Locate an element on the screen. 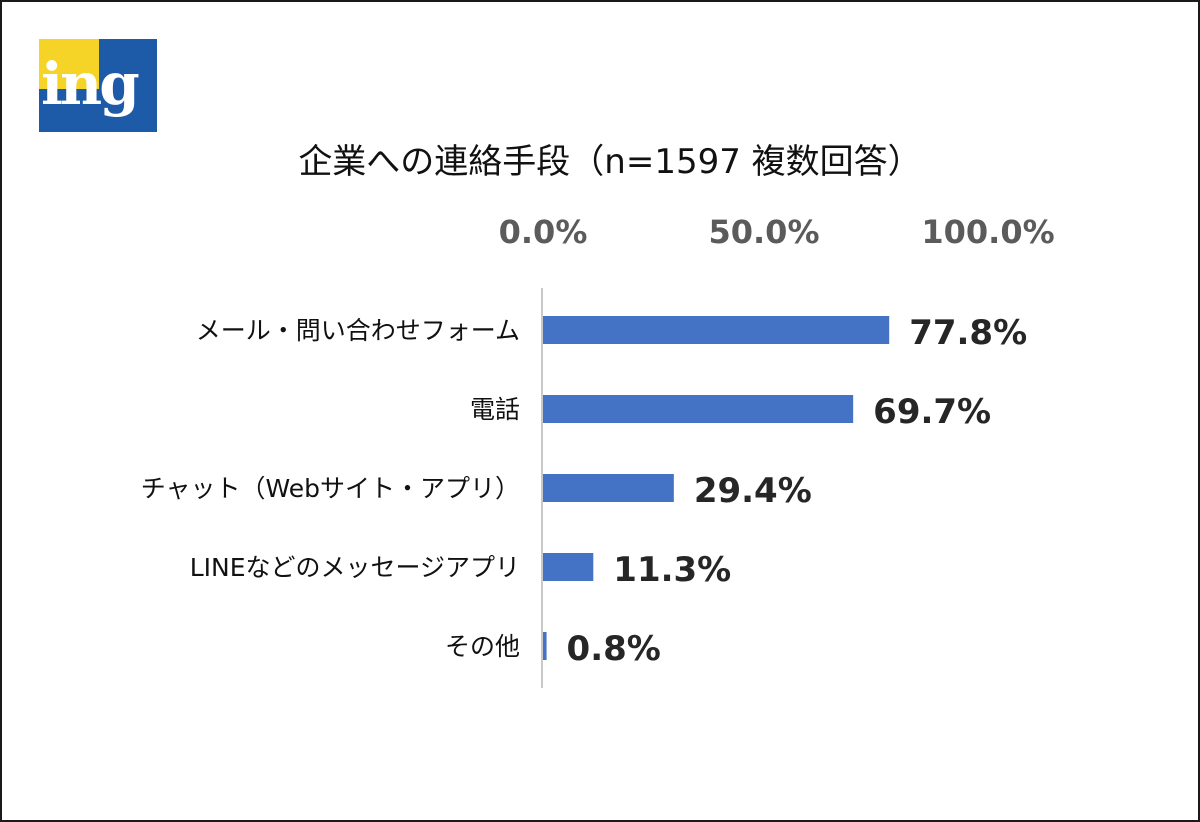 Image resolution: width=1200 pixels, height=822 pixels. ing-logo: ing is located at coordinates (98, 85).